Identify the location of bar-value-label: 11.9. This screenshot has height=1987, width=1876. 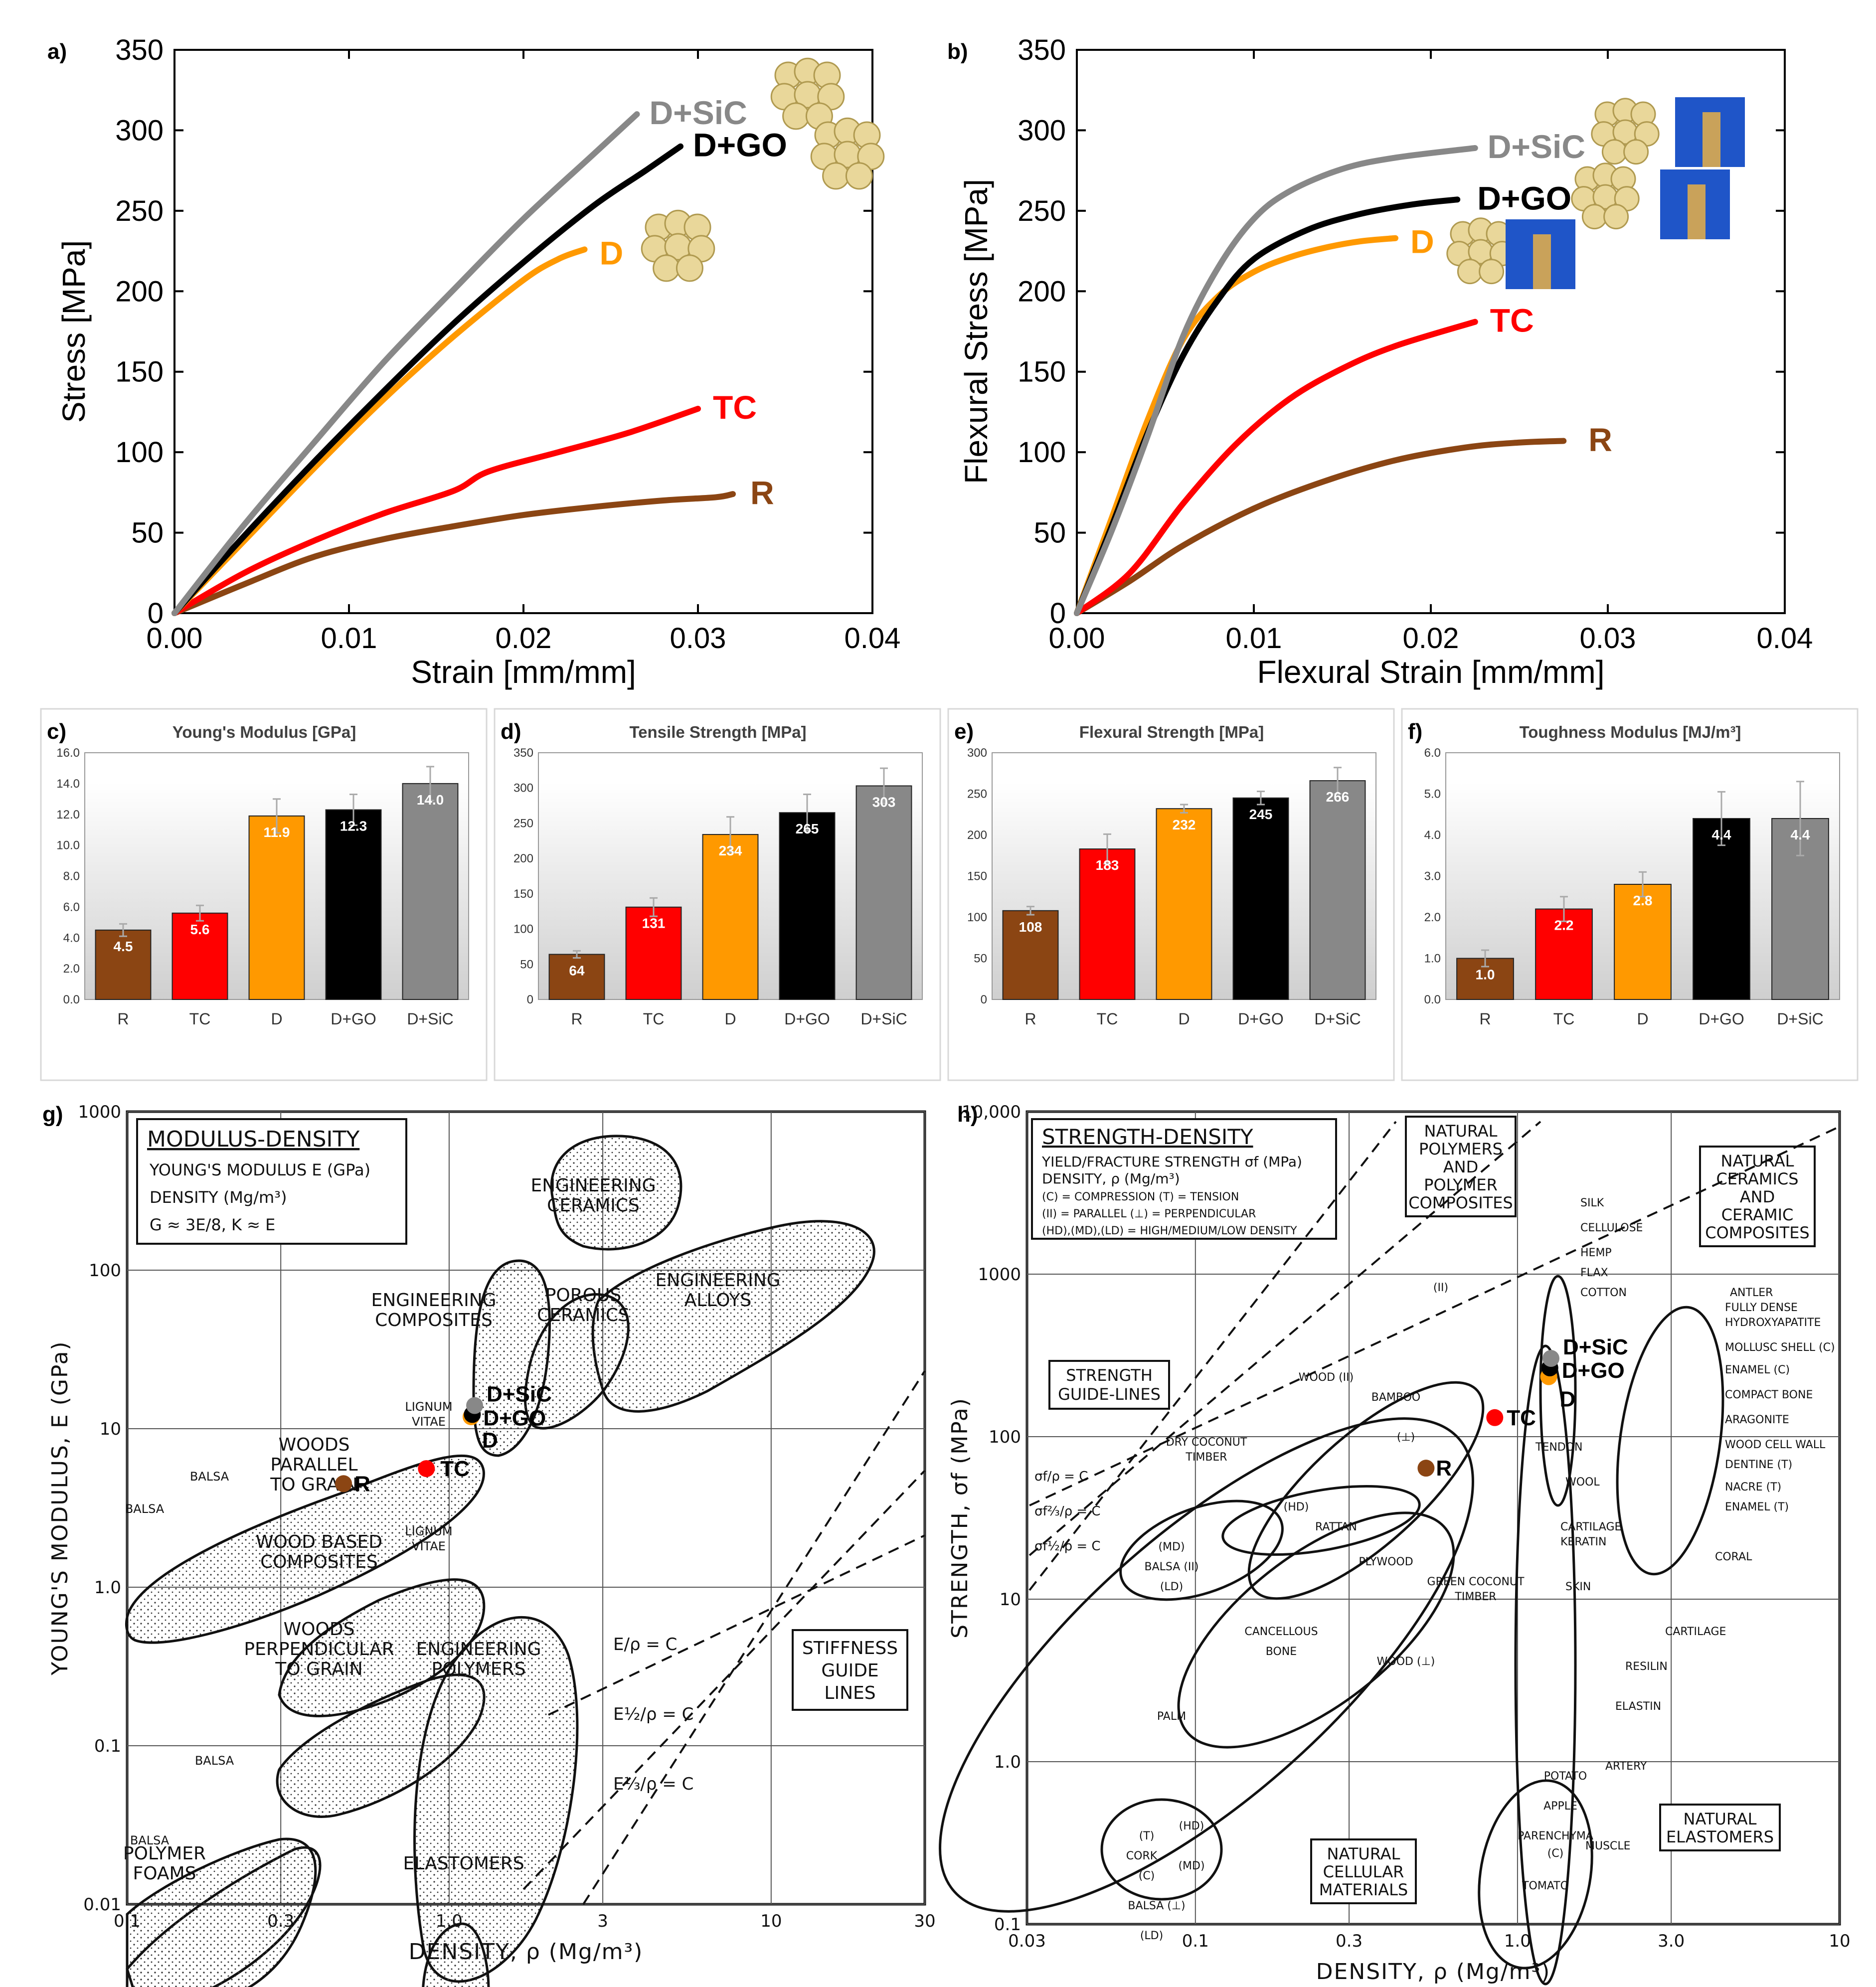
(277, 832).